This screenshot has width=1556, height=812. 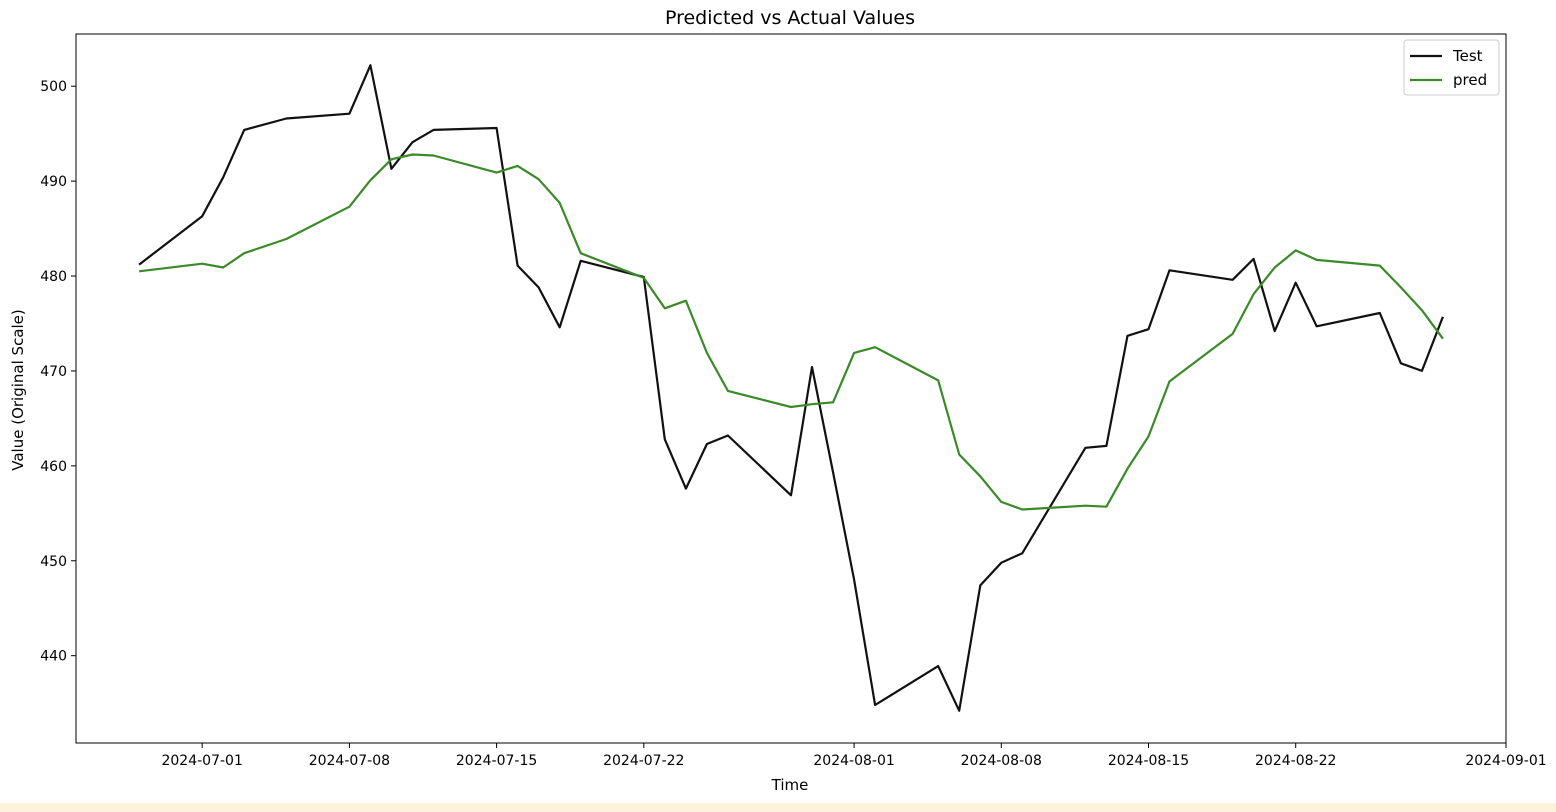 What do you see at coordinates (1295, 761) in the screenshot?
I see `x-tick-label: 2024-08-22` at bounding box center [1295, 761].